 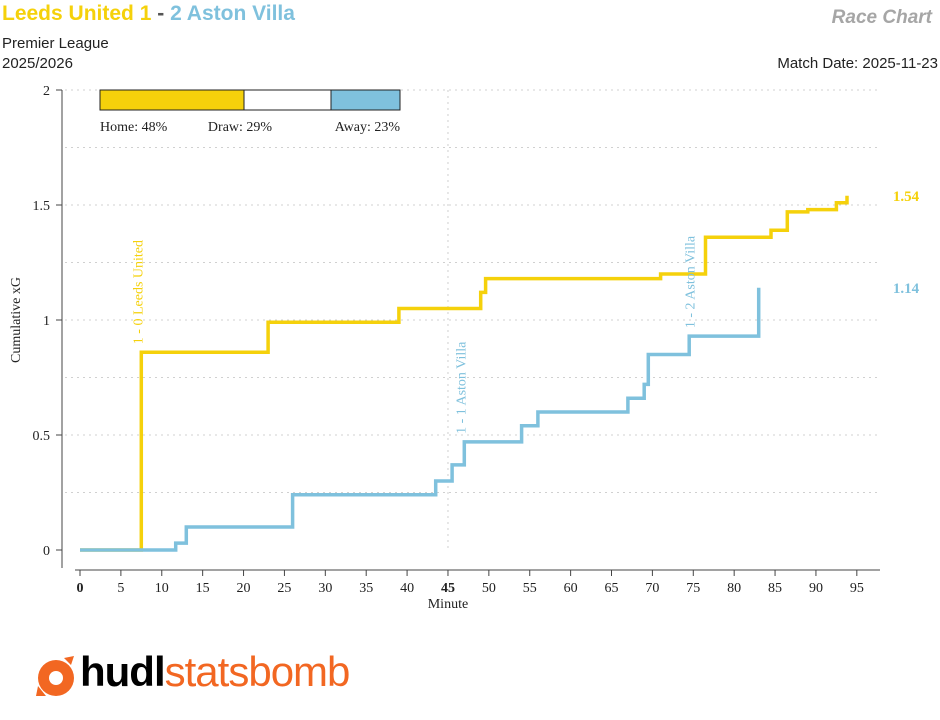 I want to click on match-title: Leeds United 1 - 2 Aston Villa, so click(x=148, y=14).